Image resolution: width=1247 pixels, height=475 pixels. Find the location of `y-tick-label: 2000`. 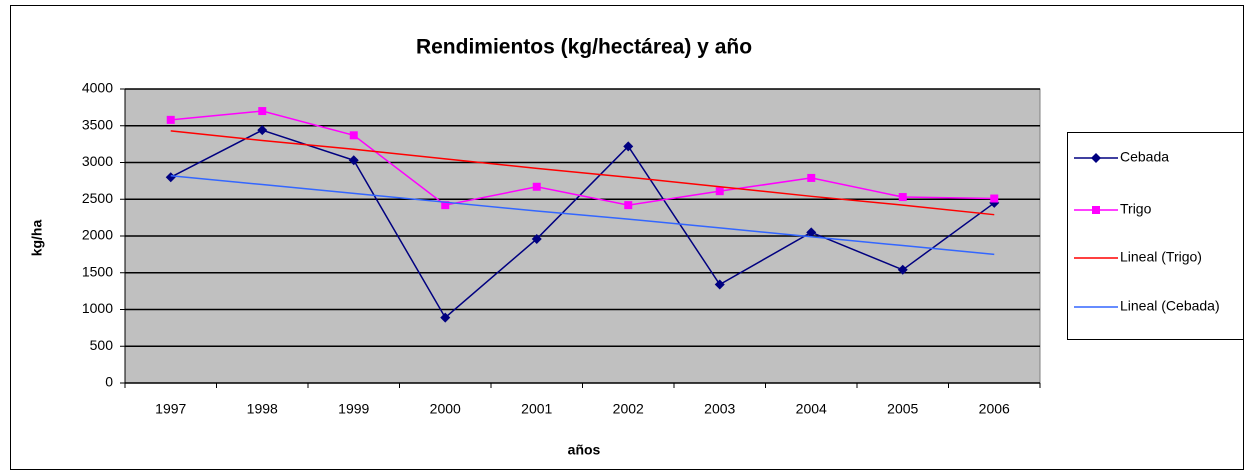

y-tick-label: 2000 is located at coordinates (97, 235).